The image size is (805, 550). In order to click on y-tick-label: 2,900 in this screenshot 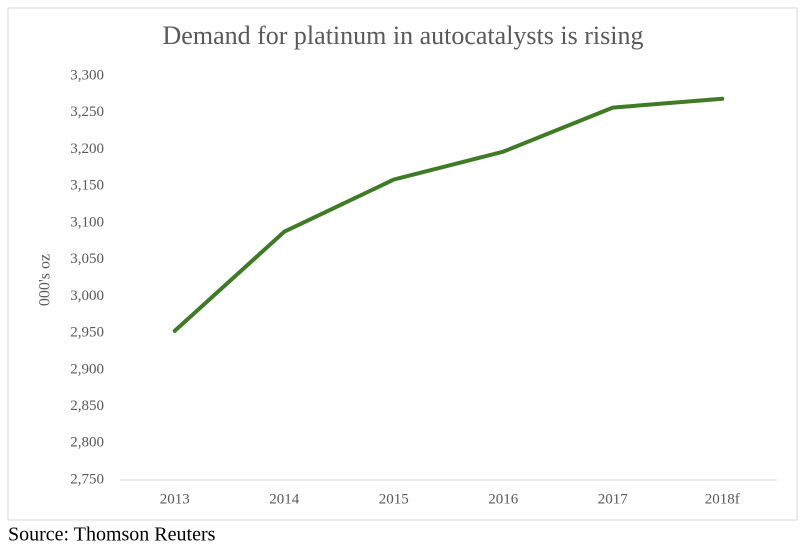, I will do `click(87, 369)`.